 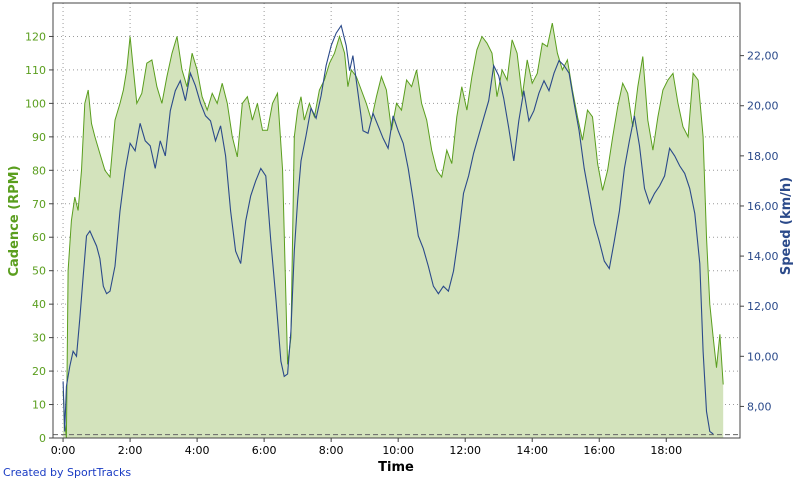 What do you see at coordinates (532, 450) in the screenshot?
I see `x-tick-label: 14:00` at bounding box center [532, 450].